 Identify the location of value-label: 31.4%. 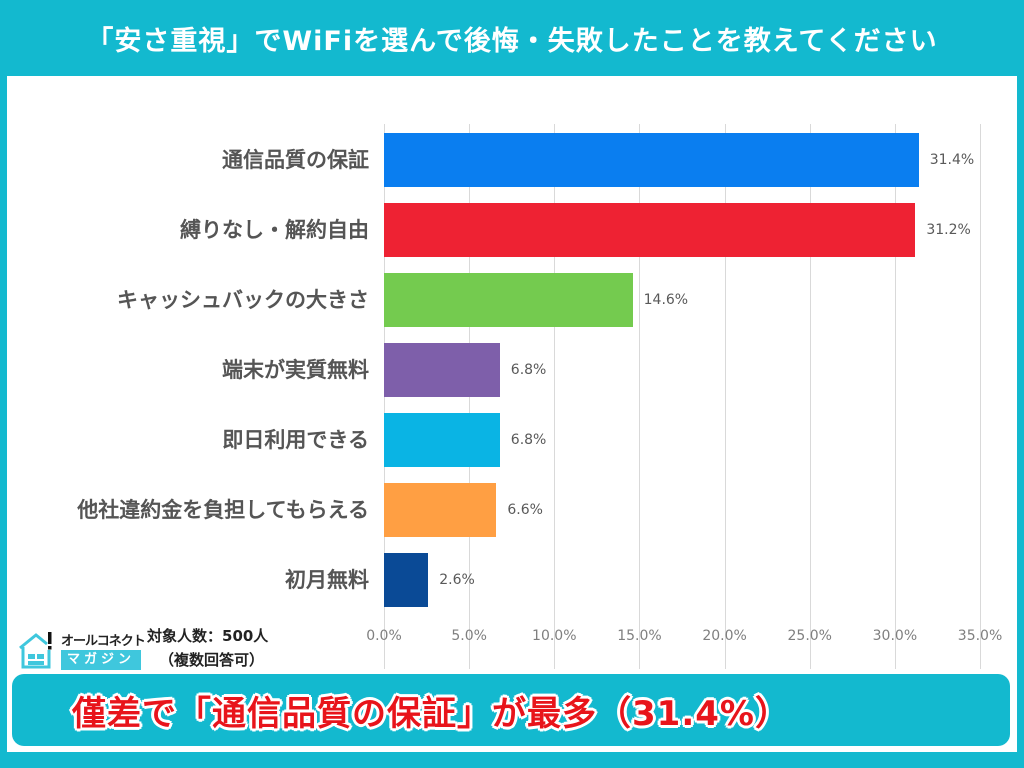
(952, 160).